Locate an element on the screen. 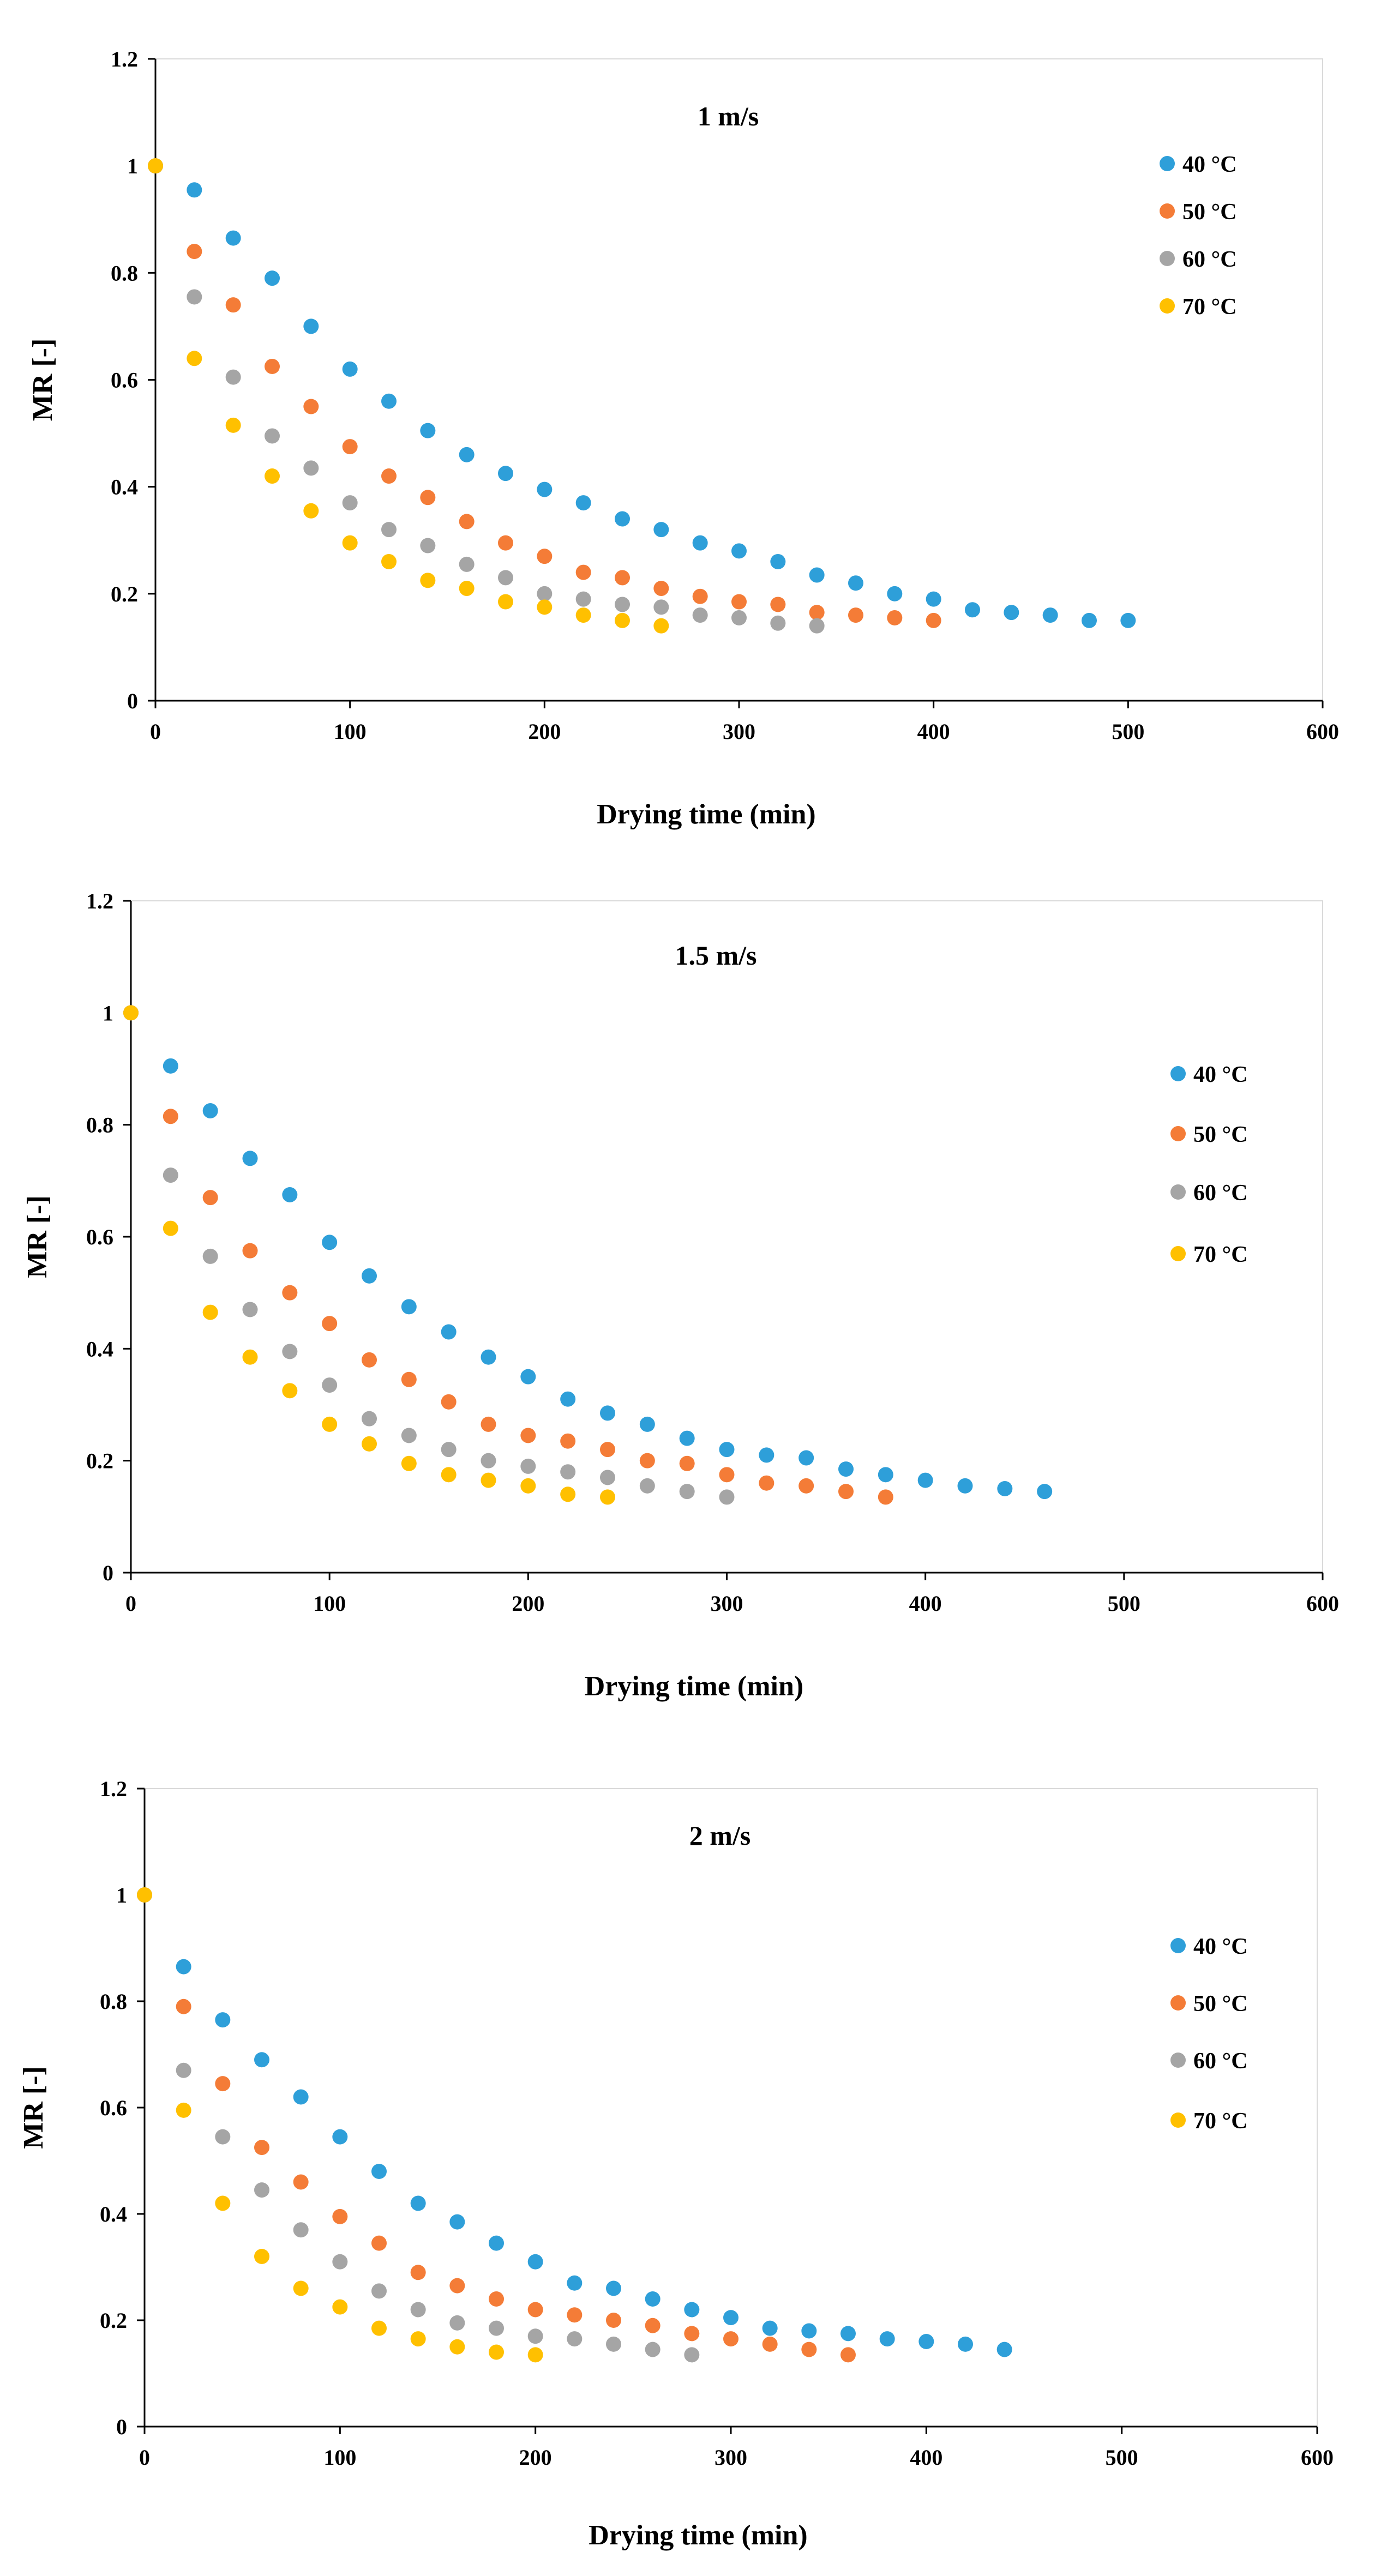  x-axis-label: Drying time (min) is located at coordinates (694, 1686).